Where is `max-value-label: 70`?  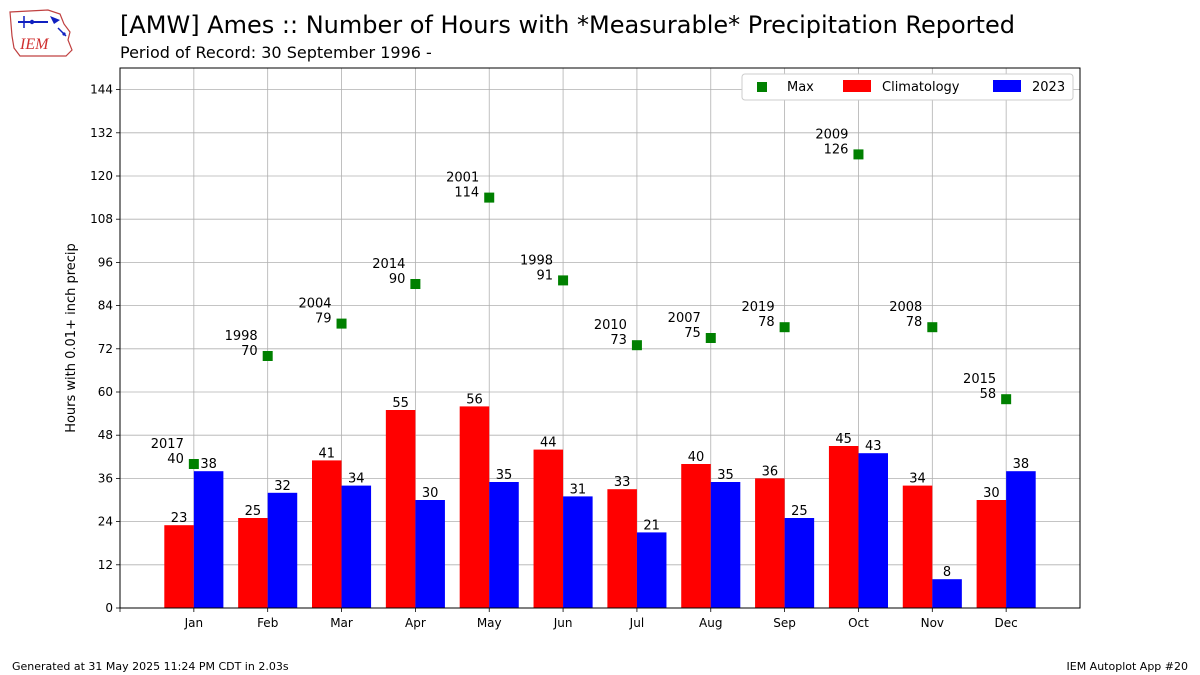
max-value-label: 70 is located at coordinates (249, 351).